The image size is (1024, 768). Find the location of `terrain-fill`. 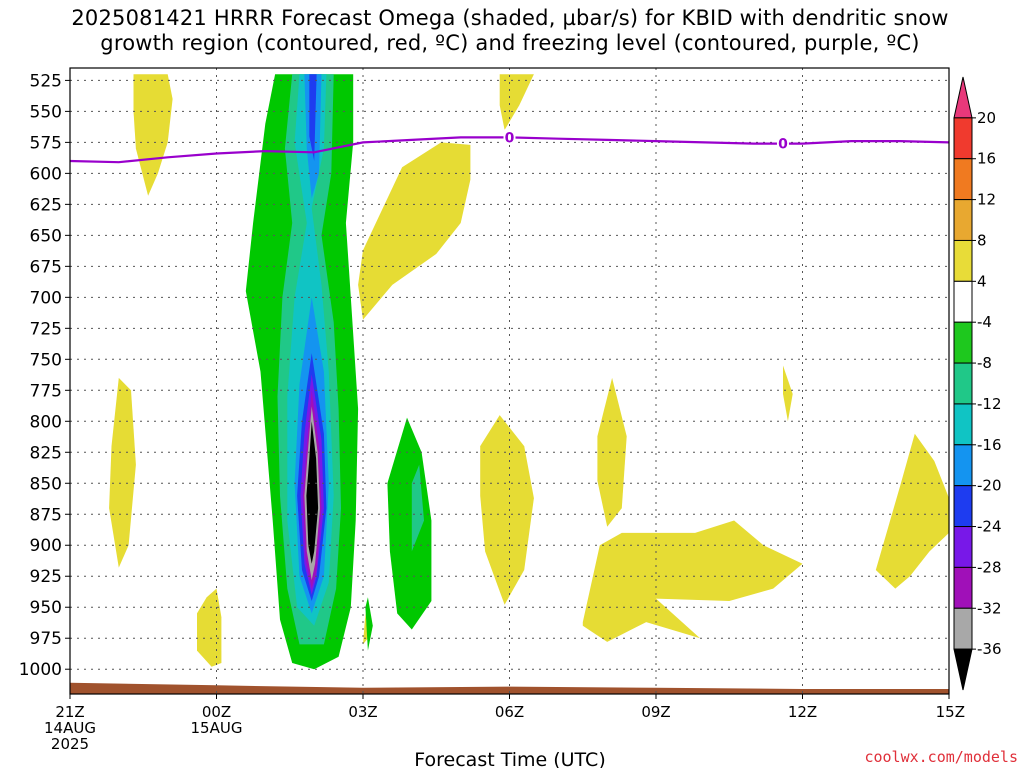

terrain-fill is located at coordinates (509, 688).